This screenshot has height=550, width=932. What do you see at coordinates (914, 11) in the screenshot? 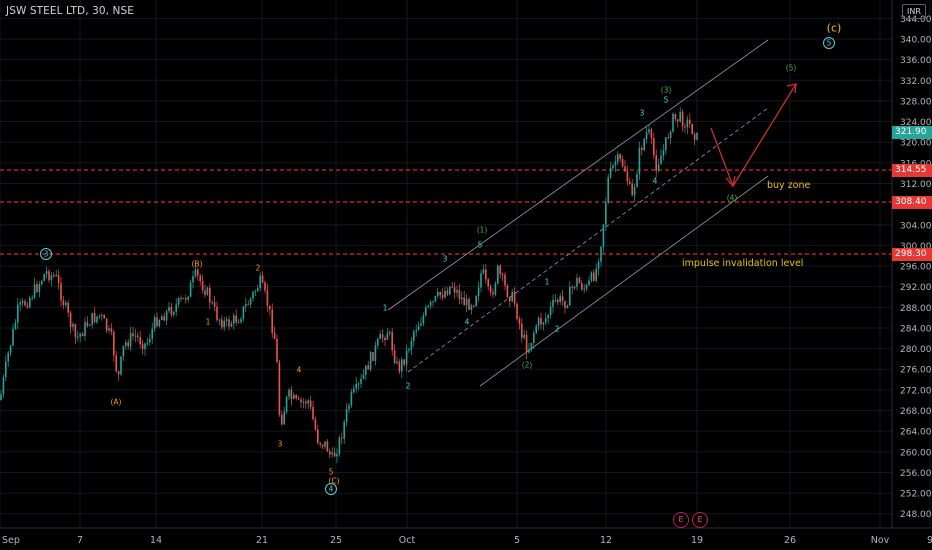
I see `currency-button: INR` at bounding box center [914, 11].